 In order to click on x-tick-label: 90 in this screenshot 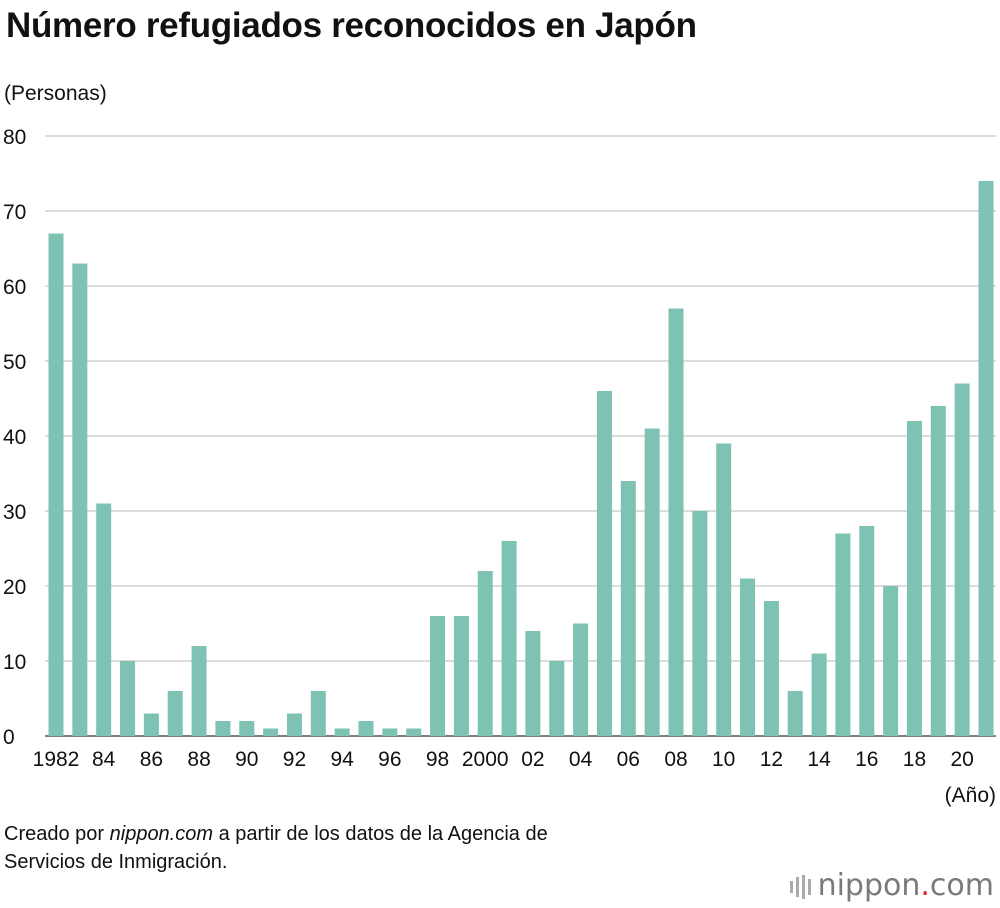, I will do `click(246, 759)`.